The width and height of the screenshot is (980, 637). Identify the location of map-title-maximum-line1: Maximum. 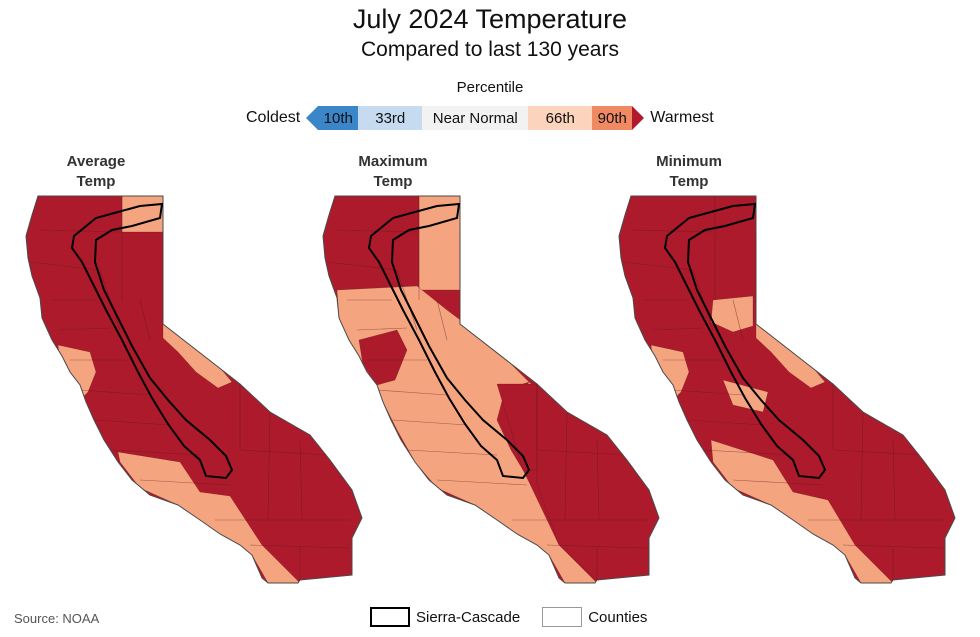
(393, 161).